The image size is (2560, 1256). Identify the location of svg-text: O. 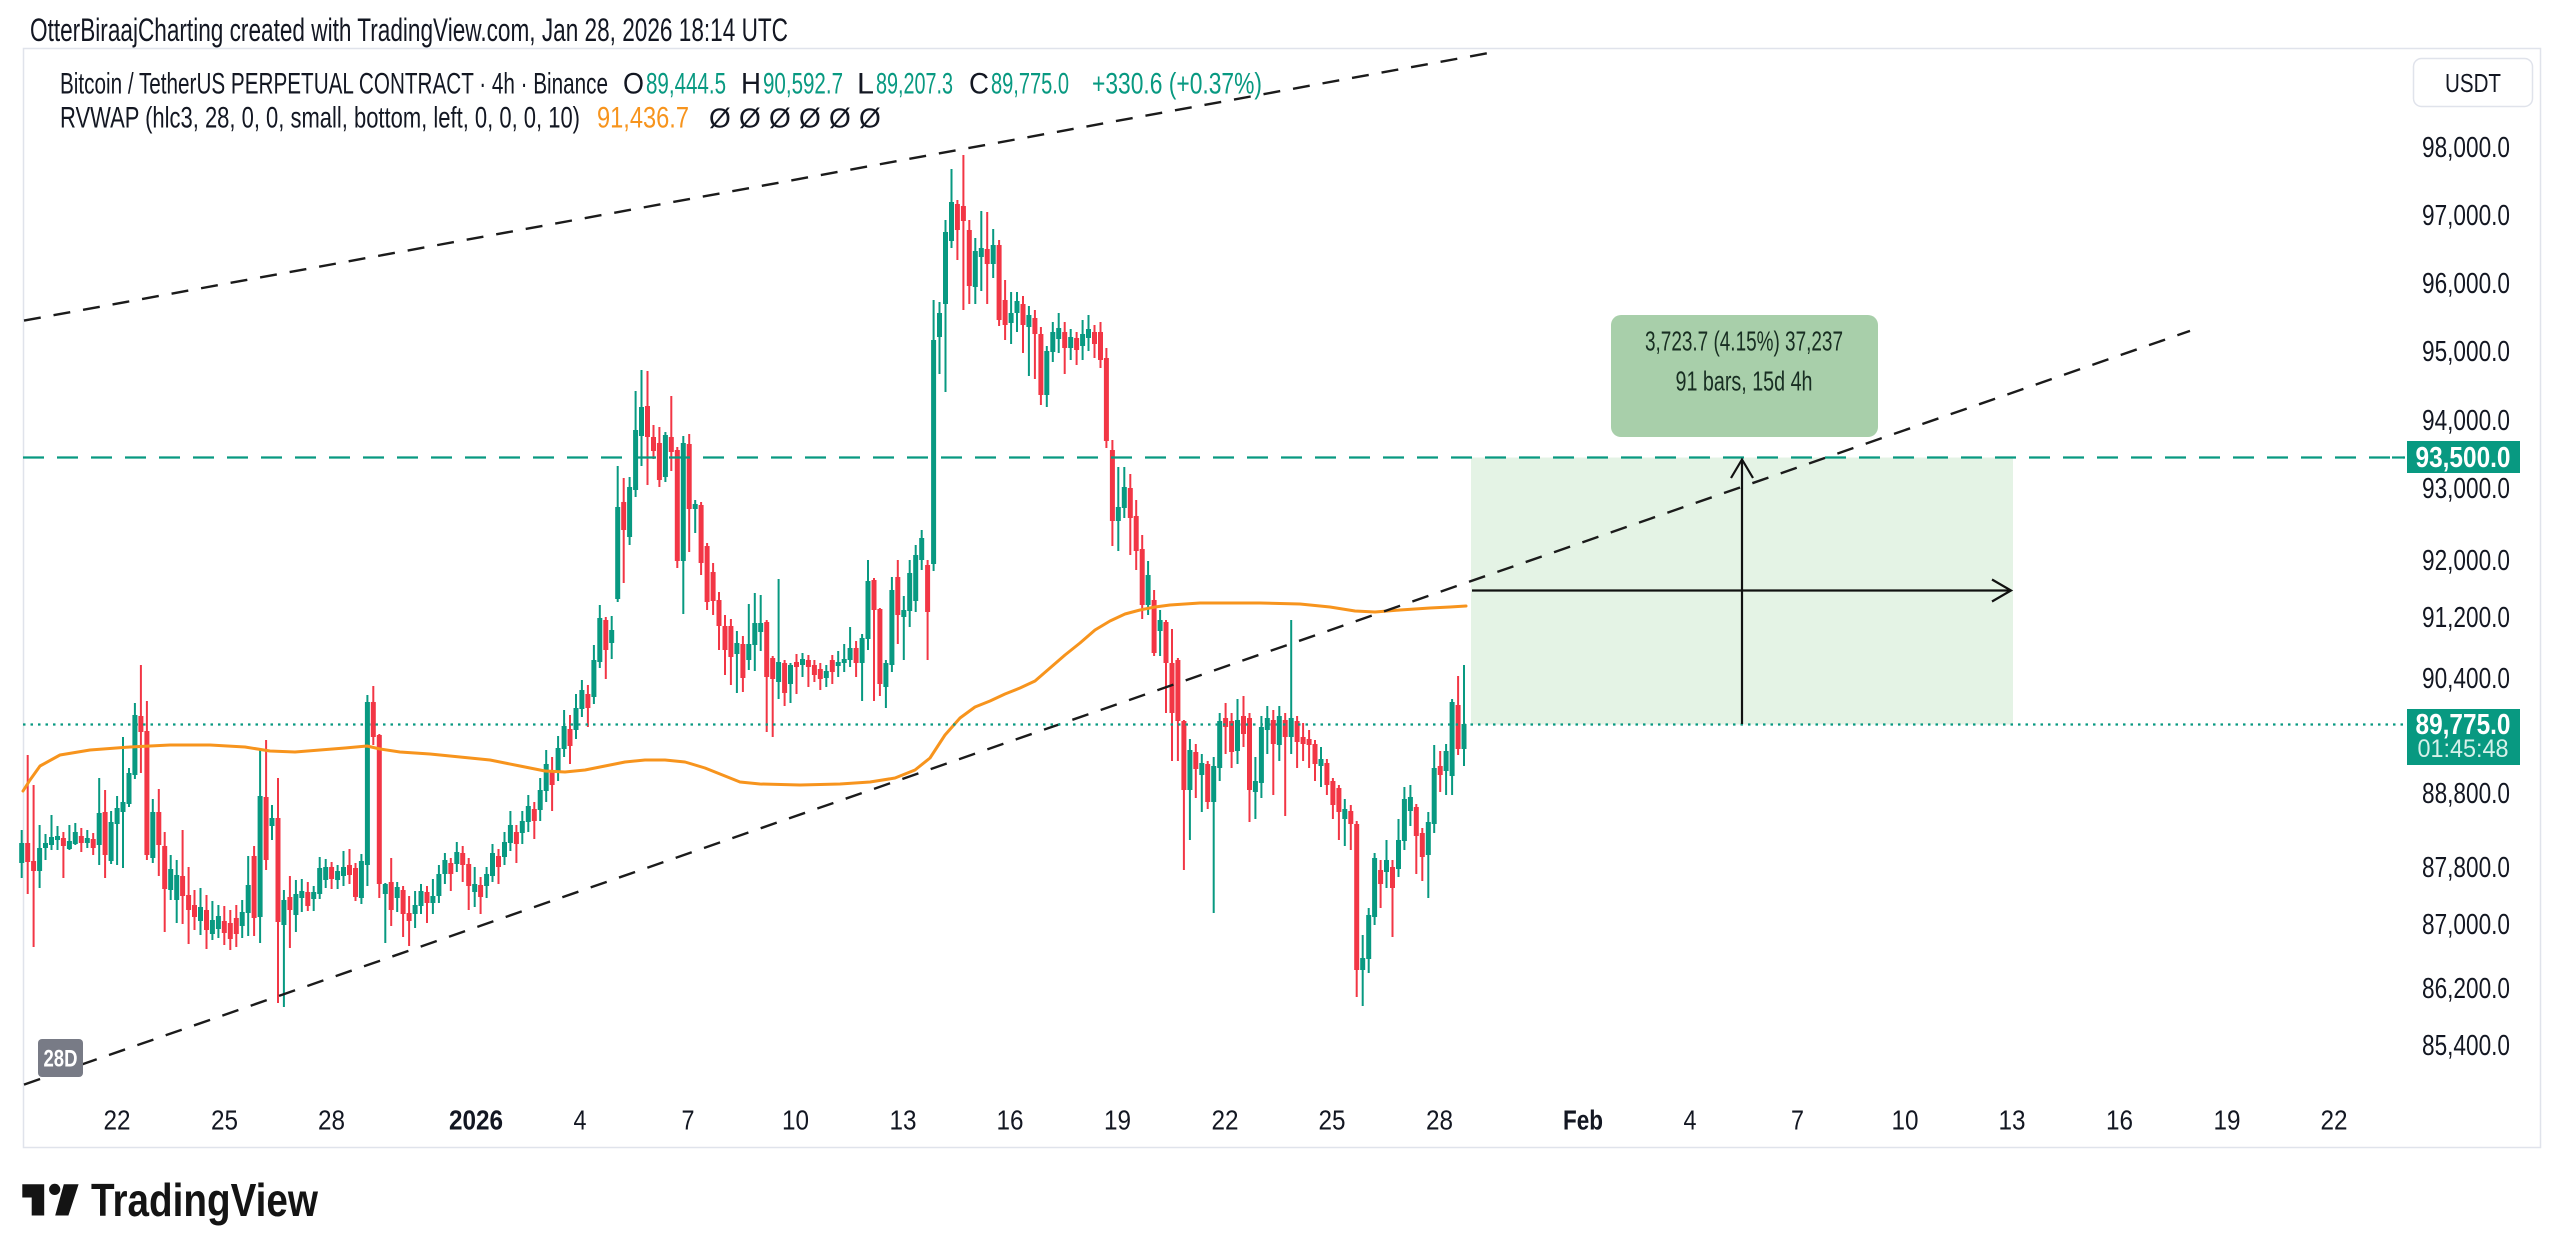
(633, 84).